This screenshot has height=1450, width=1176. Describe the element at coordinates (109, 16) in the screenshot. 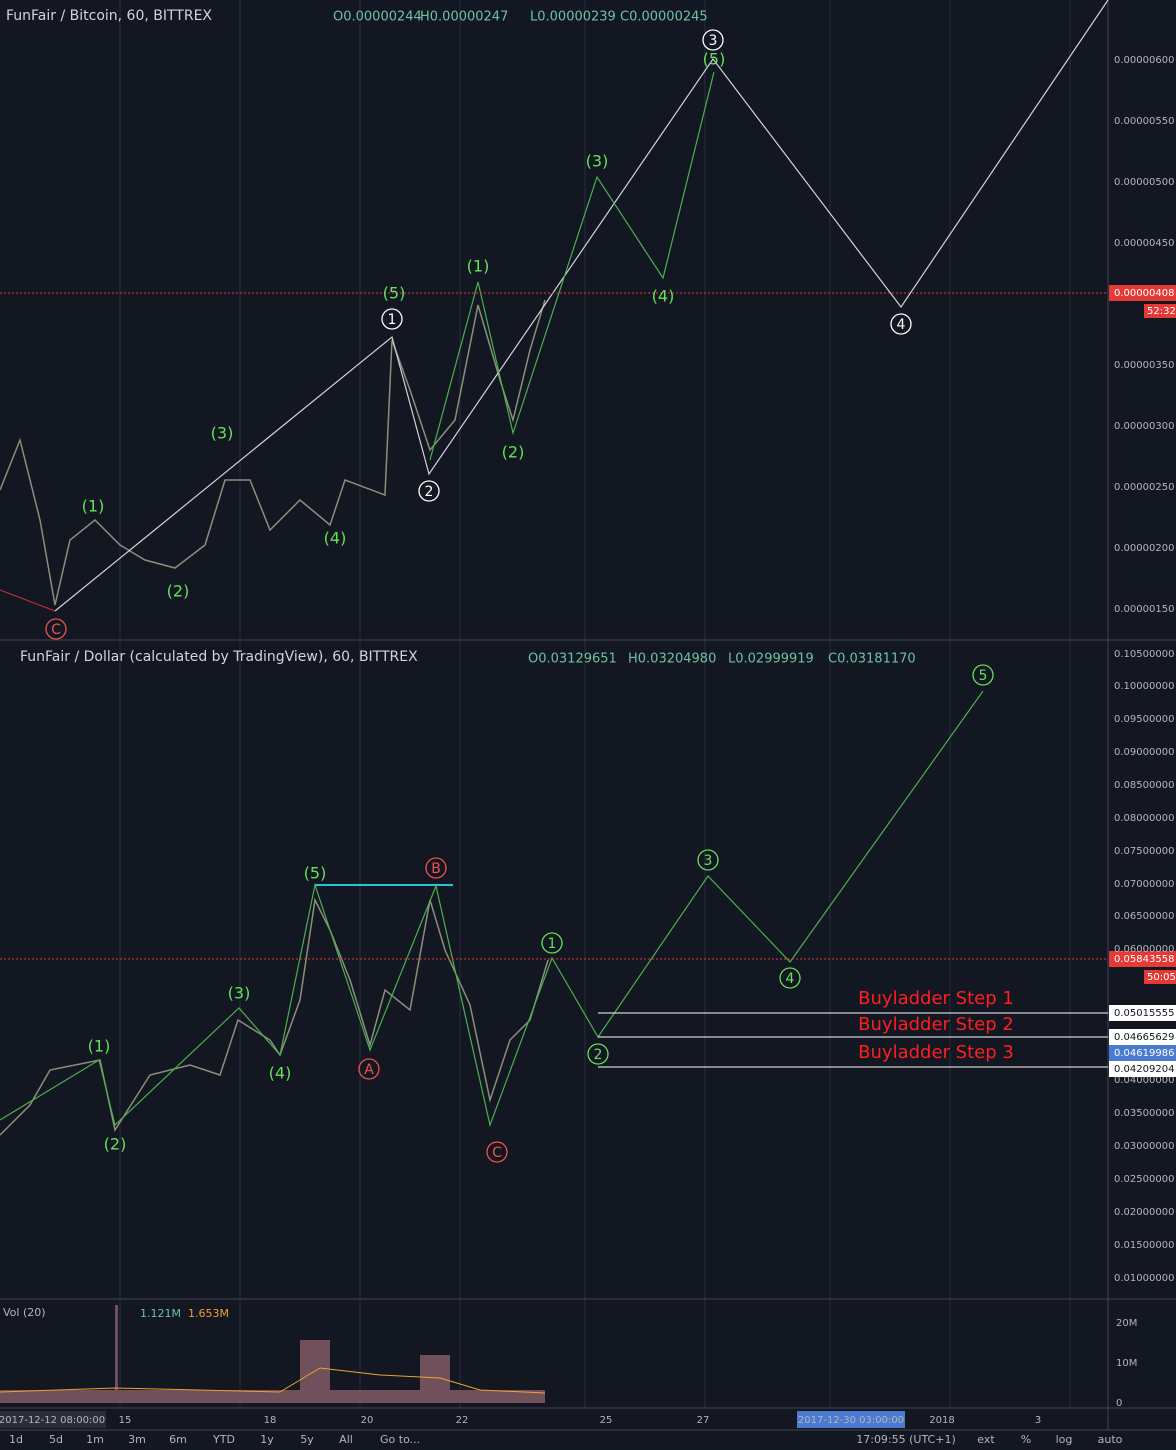

I see `symbol-title: FunFair / Bitcoin, 60, BITTREX` at that location.